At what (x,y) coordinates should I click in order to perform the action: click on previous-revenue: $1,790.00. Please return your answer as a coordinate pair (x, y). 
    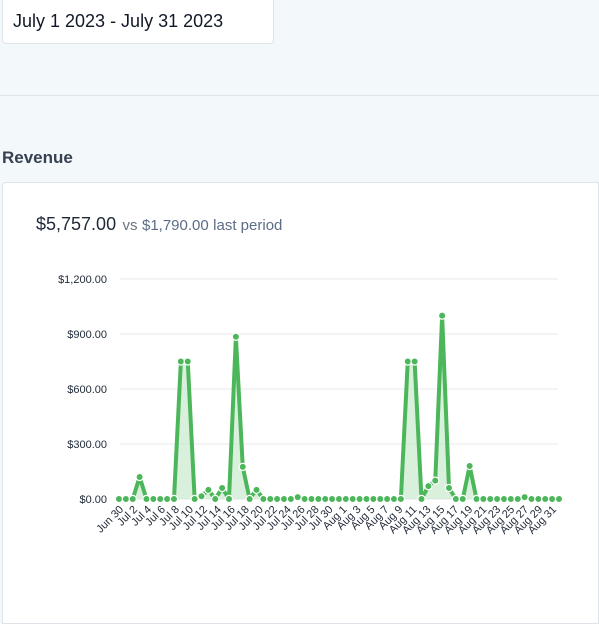
    Looking at the image, I should click on (175, 225).